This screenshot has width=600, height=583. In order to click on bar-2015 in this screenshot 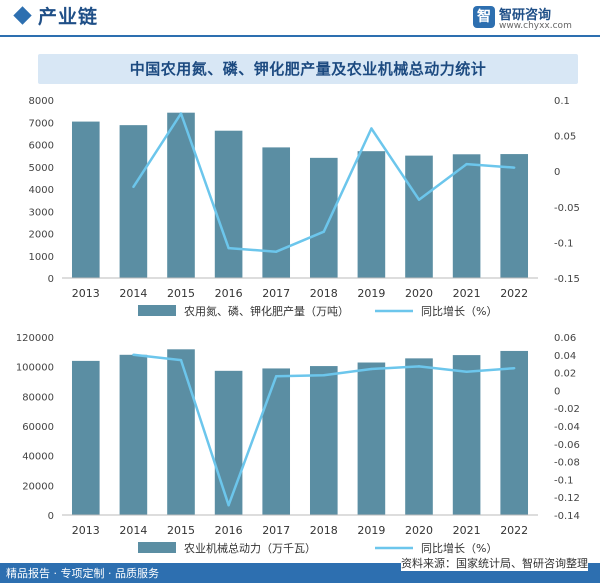, I will do `click(181, 432)`.